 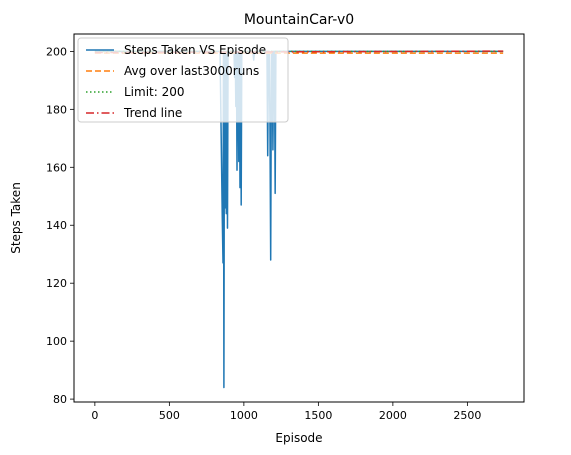 I want to click on y-tick-label: 160, so click(x=56, y=167).